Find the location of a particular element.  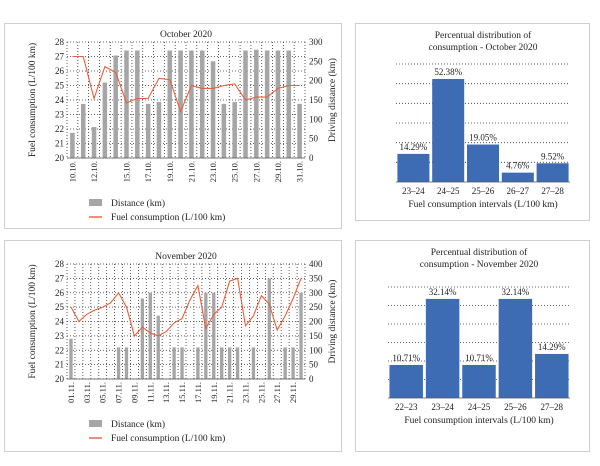

november-x-tick-label: 23.11. is located at coordinates (246, 392).